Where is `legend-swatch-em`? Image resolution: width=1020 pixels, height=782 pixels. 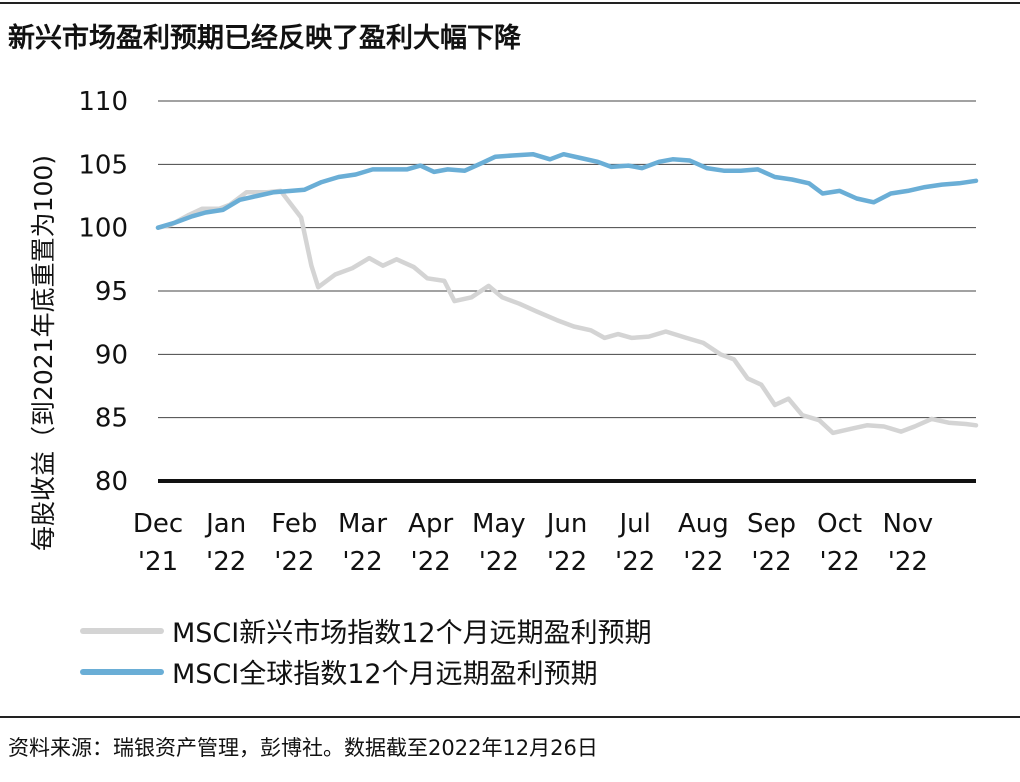
legend-swatch-em is located at coordinates (122, 630).